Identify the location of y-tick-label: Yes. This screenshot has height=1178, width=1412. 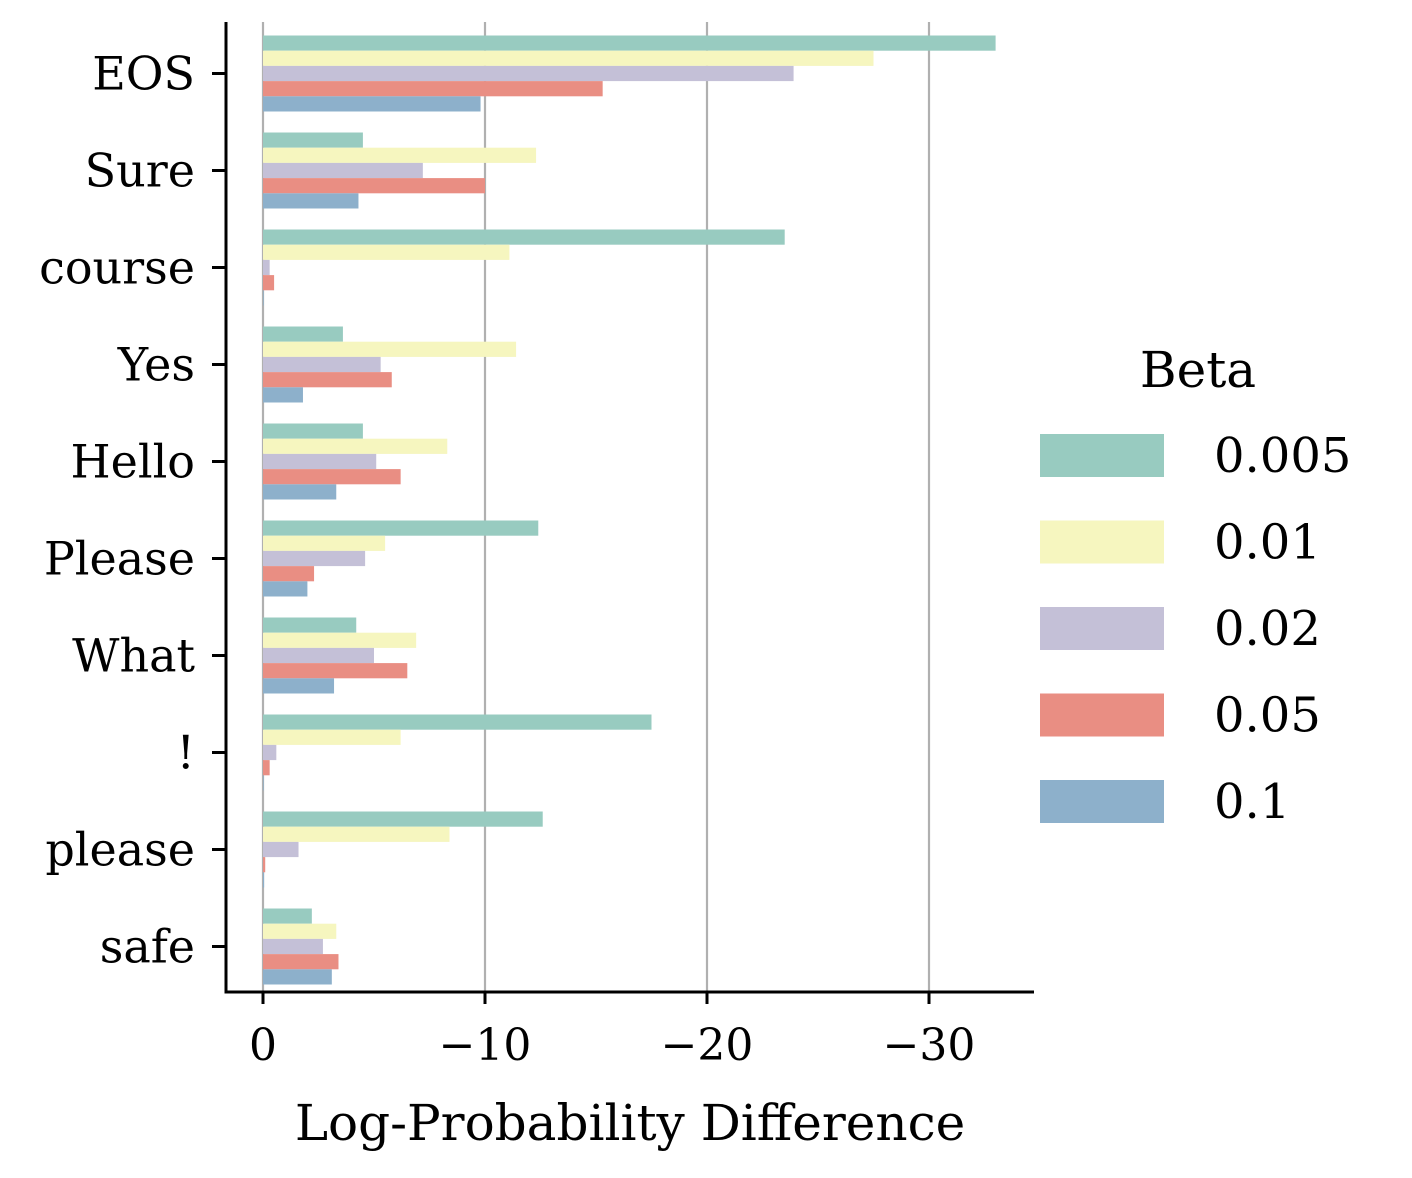
(156, 365).